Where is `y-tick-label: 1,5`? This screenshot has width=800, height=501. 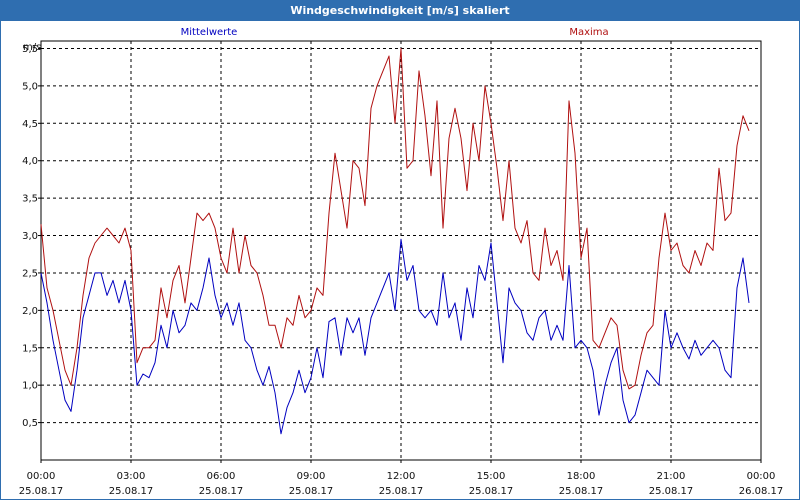
y-tick-label: 1,5 is located at coordinates (30, 348).